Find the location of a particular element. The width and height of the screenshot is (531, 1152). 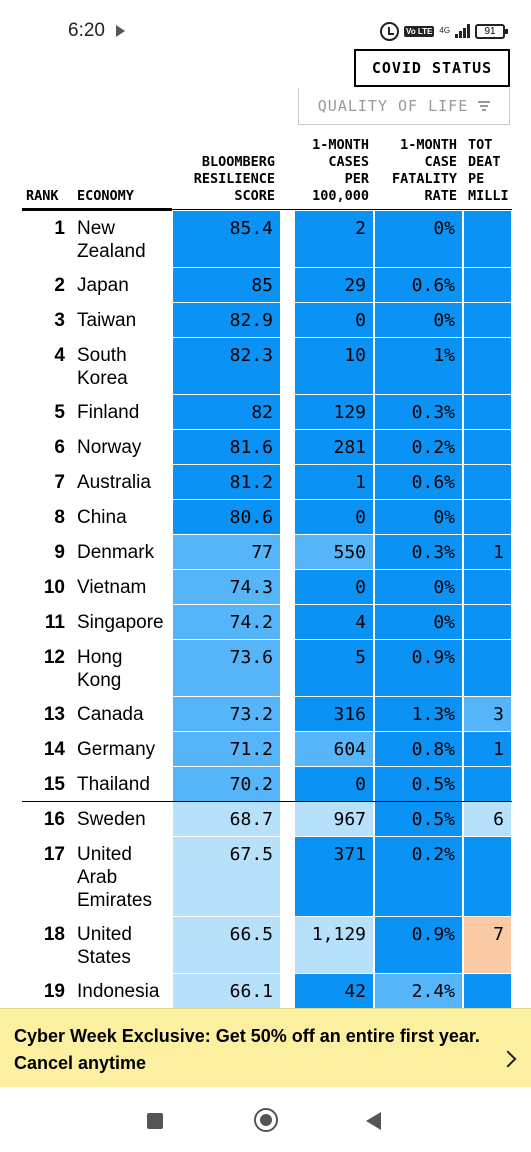

resilience-score-cell: 70.2 is located at coordinates (226, 784).